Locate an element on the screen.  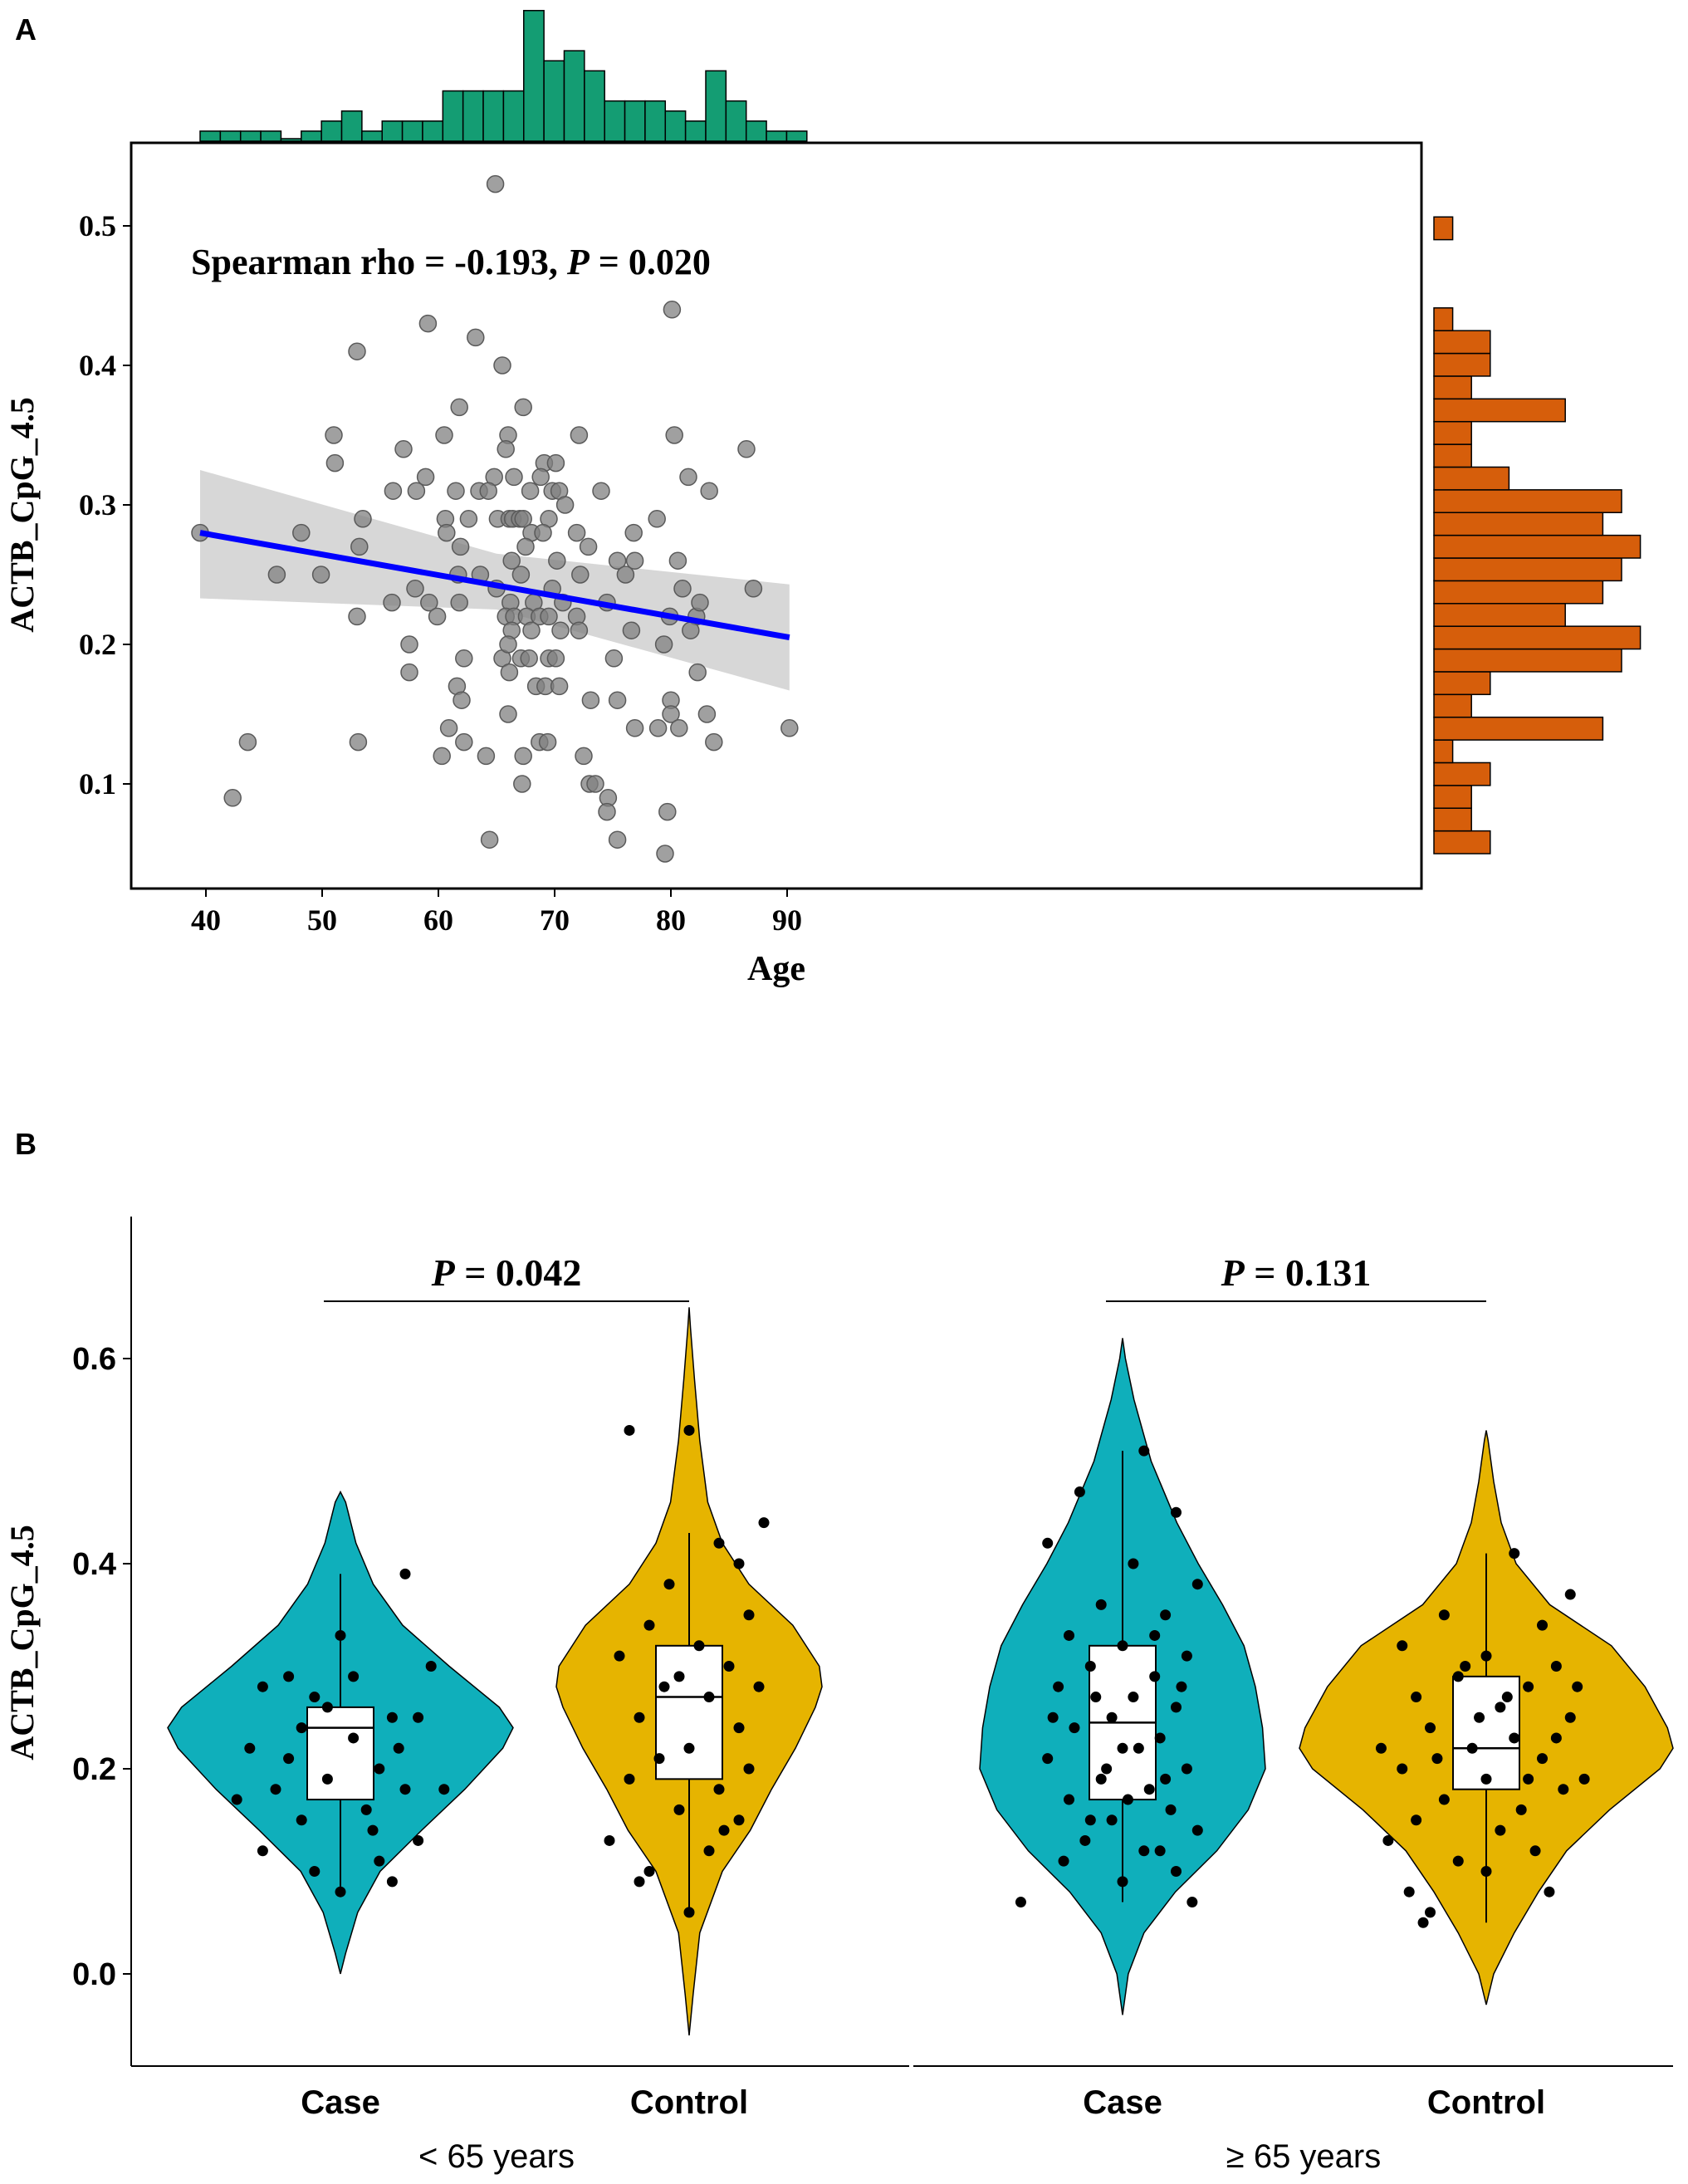
box-iqr is located at coordinates (689, 1712).